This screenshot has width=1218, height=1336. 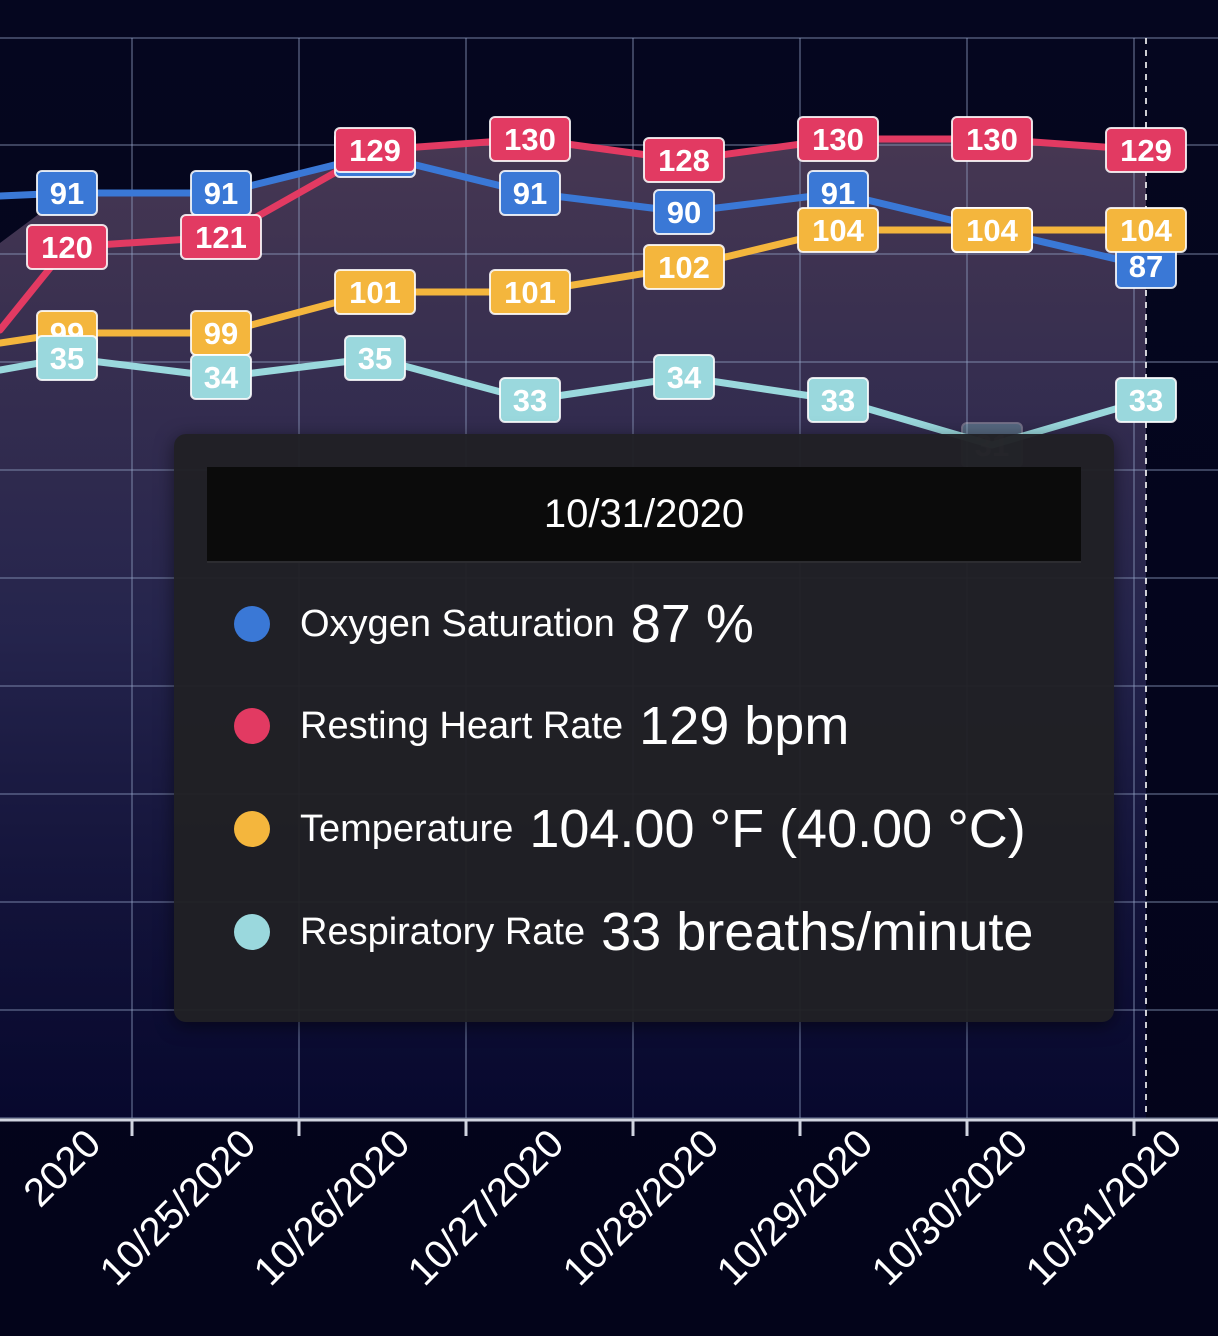 I want to click on data-label-text: 87, so click(x=1146, y=266).